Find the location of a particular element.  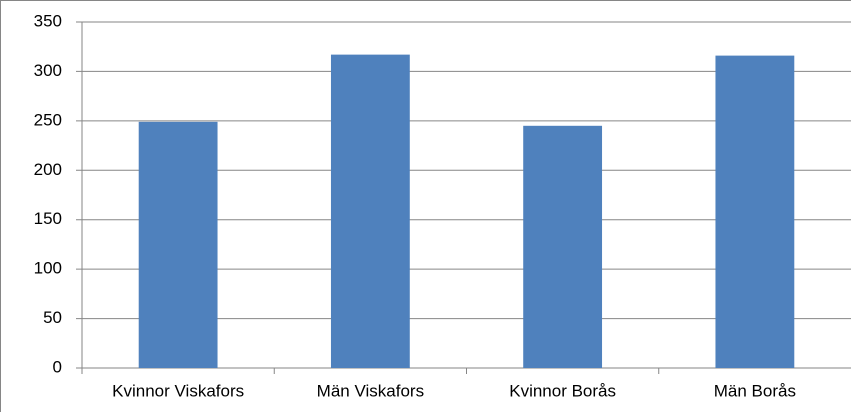

y-tick-label: 350 is located at coordinates (48, 20).